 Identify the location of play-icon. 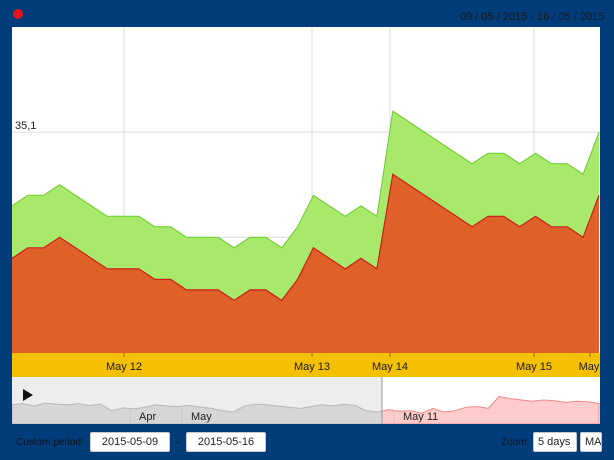
(28, 395).